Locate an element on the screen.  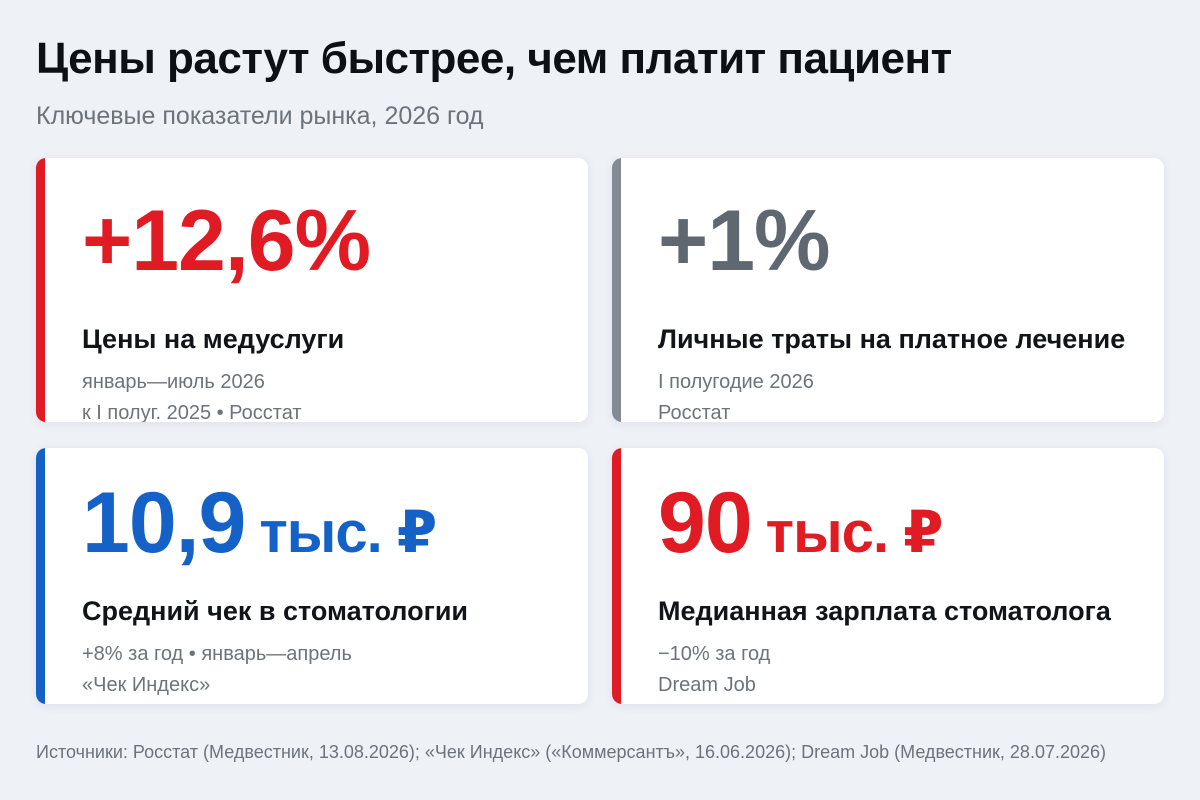
page-subtitle: Ключевые показатели рынка, 2026 год is located at coordinates (260, 116).